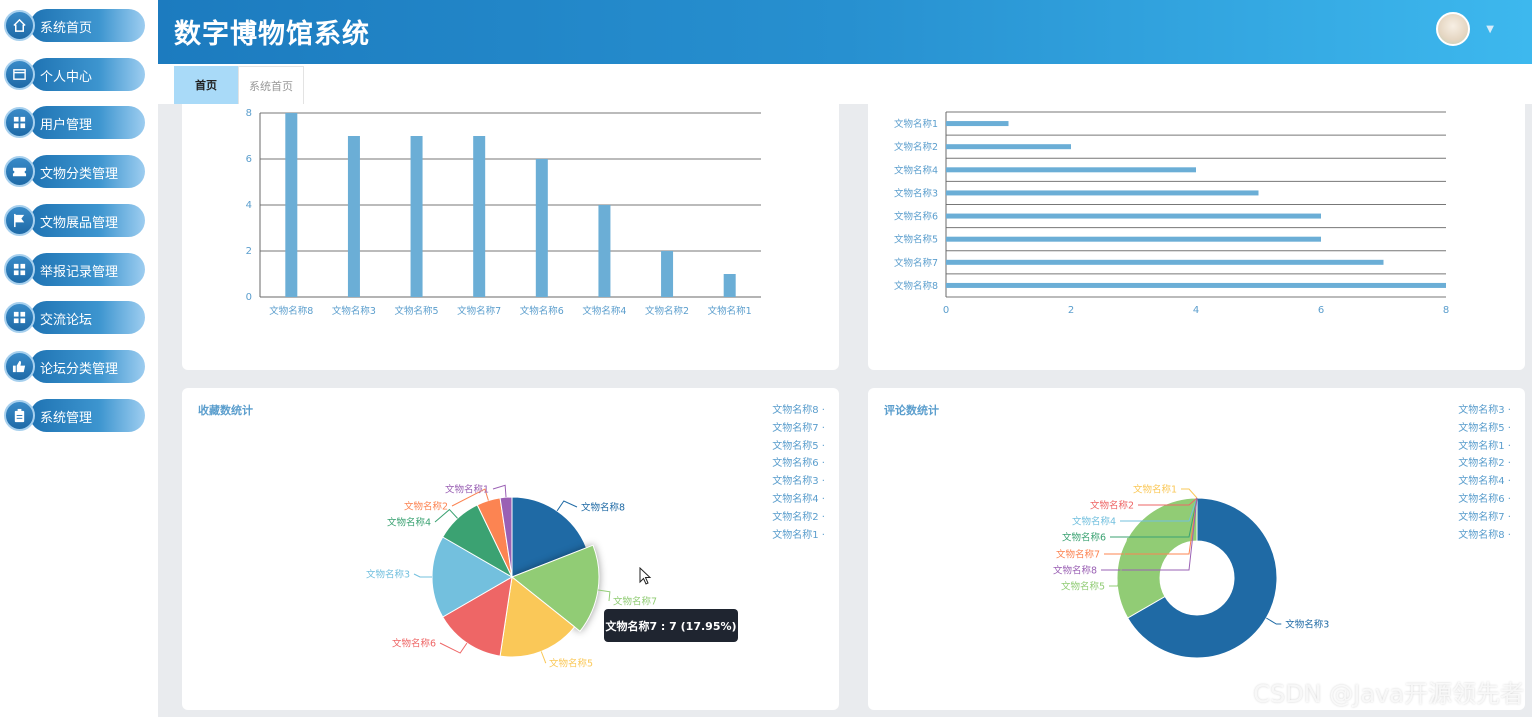  What do you see at coordinates (19, 74) in the screenshot?
I see `window-icon` at bounding box center [19, 74].